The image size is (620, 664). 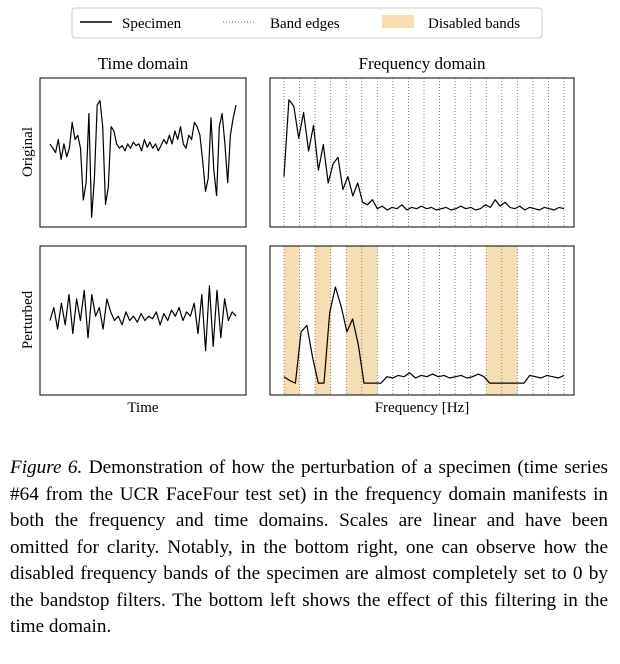 I want to click on legend: Specimen Band edges Disabled bands, so click(x=307, y=23).